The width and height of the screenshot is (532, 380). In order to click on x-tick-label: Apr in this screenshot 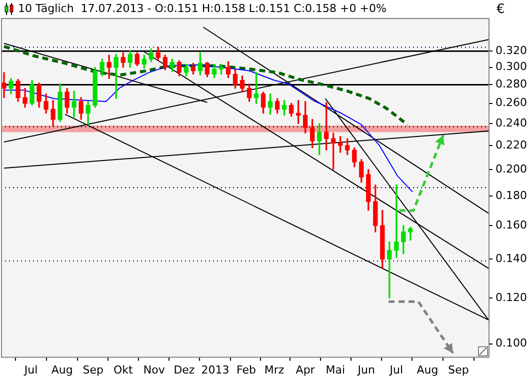, I will do `click(306, 369)`.